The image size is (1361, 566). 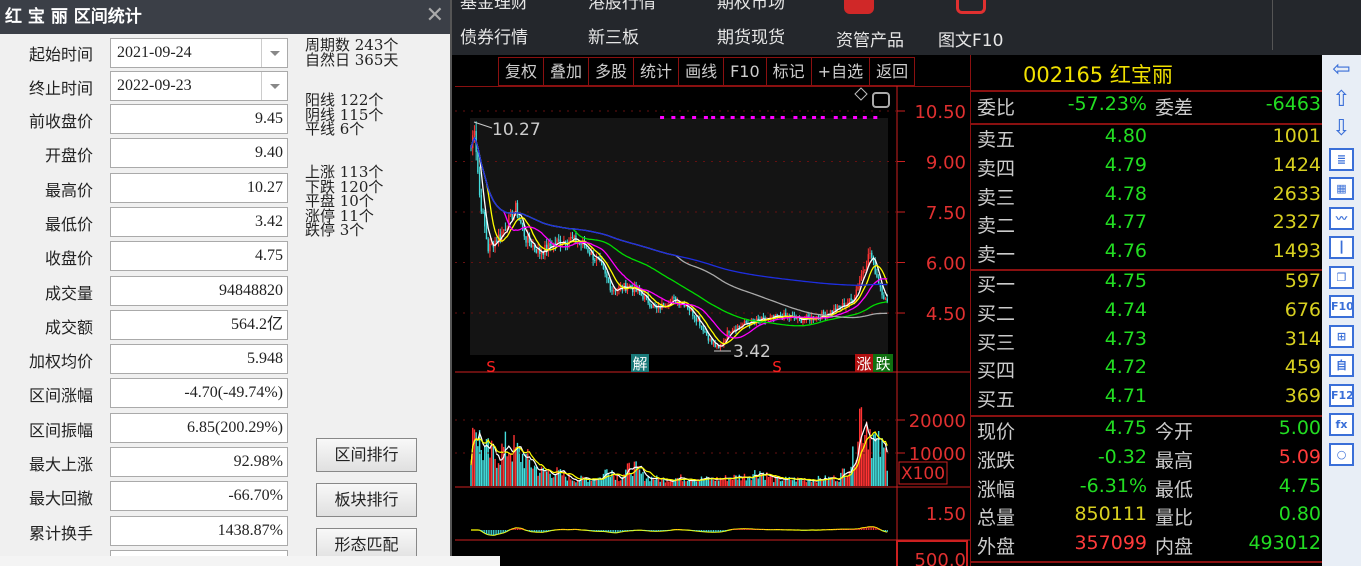 What do you see at coordinates (702, 71) in the screenshot?
I see `toolbar-4: 画线` at bounding box center [702, 71].